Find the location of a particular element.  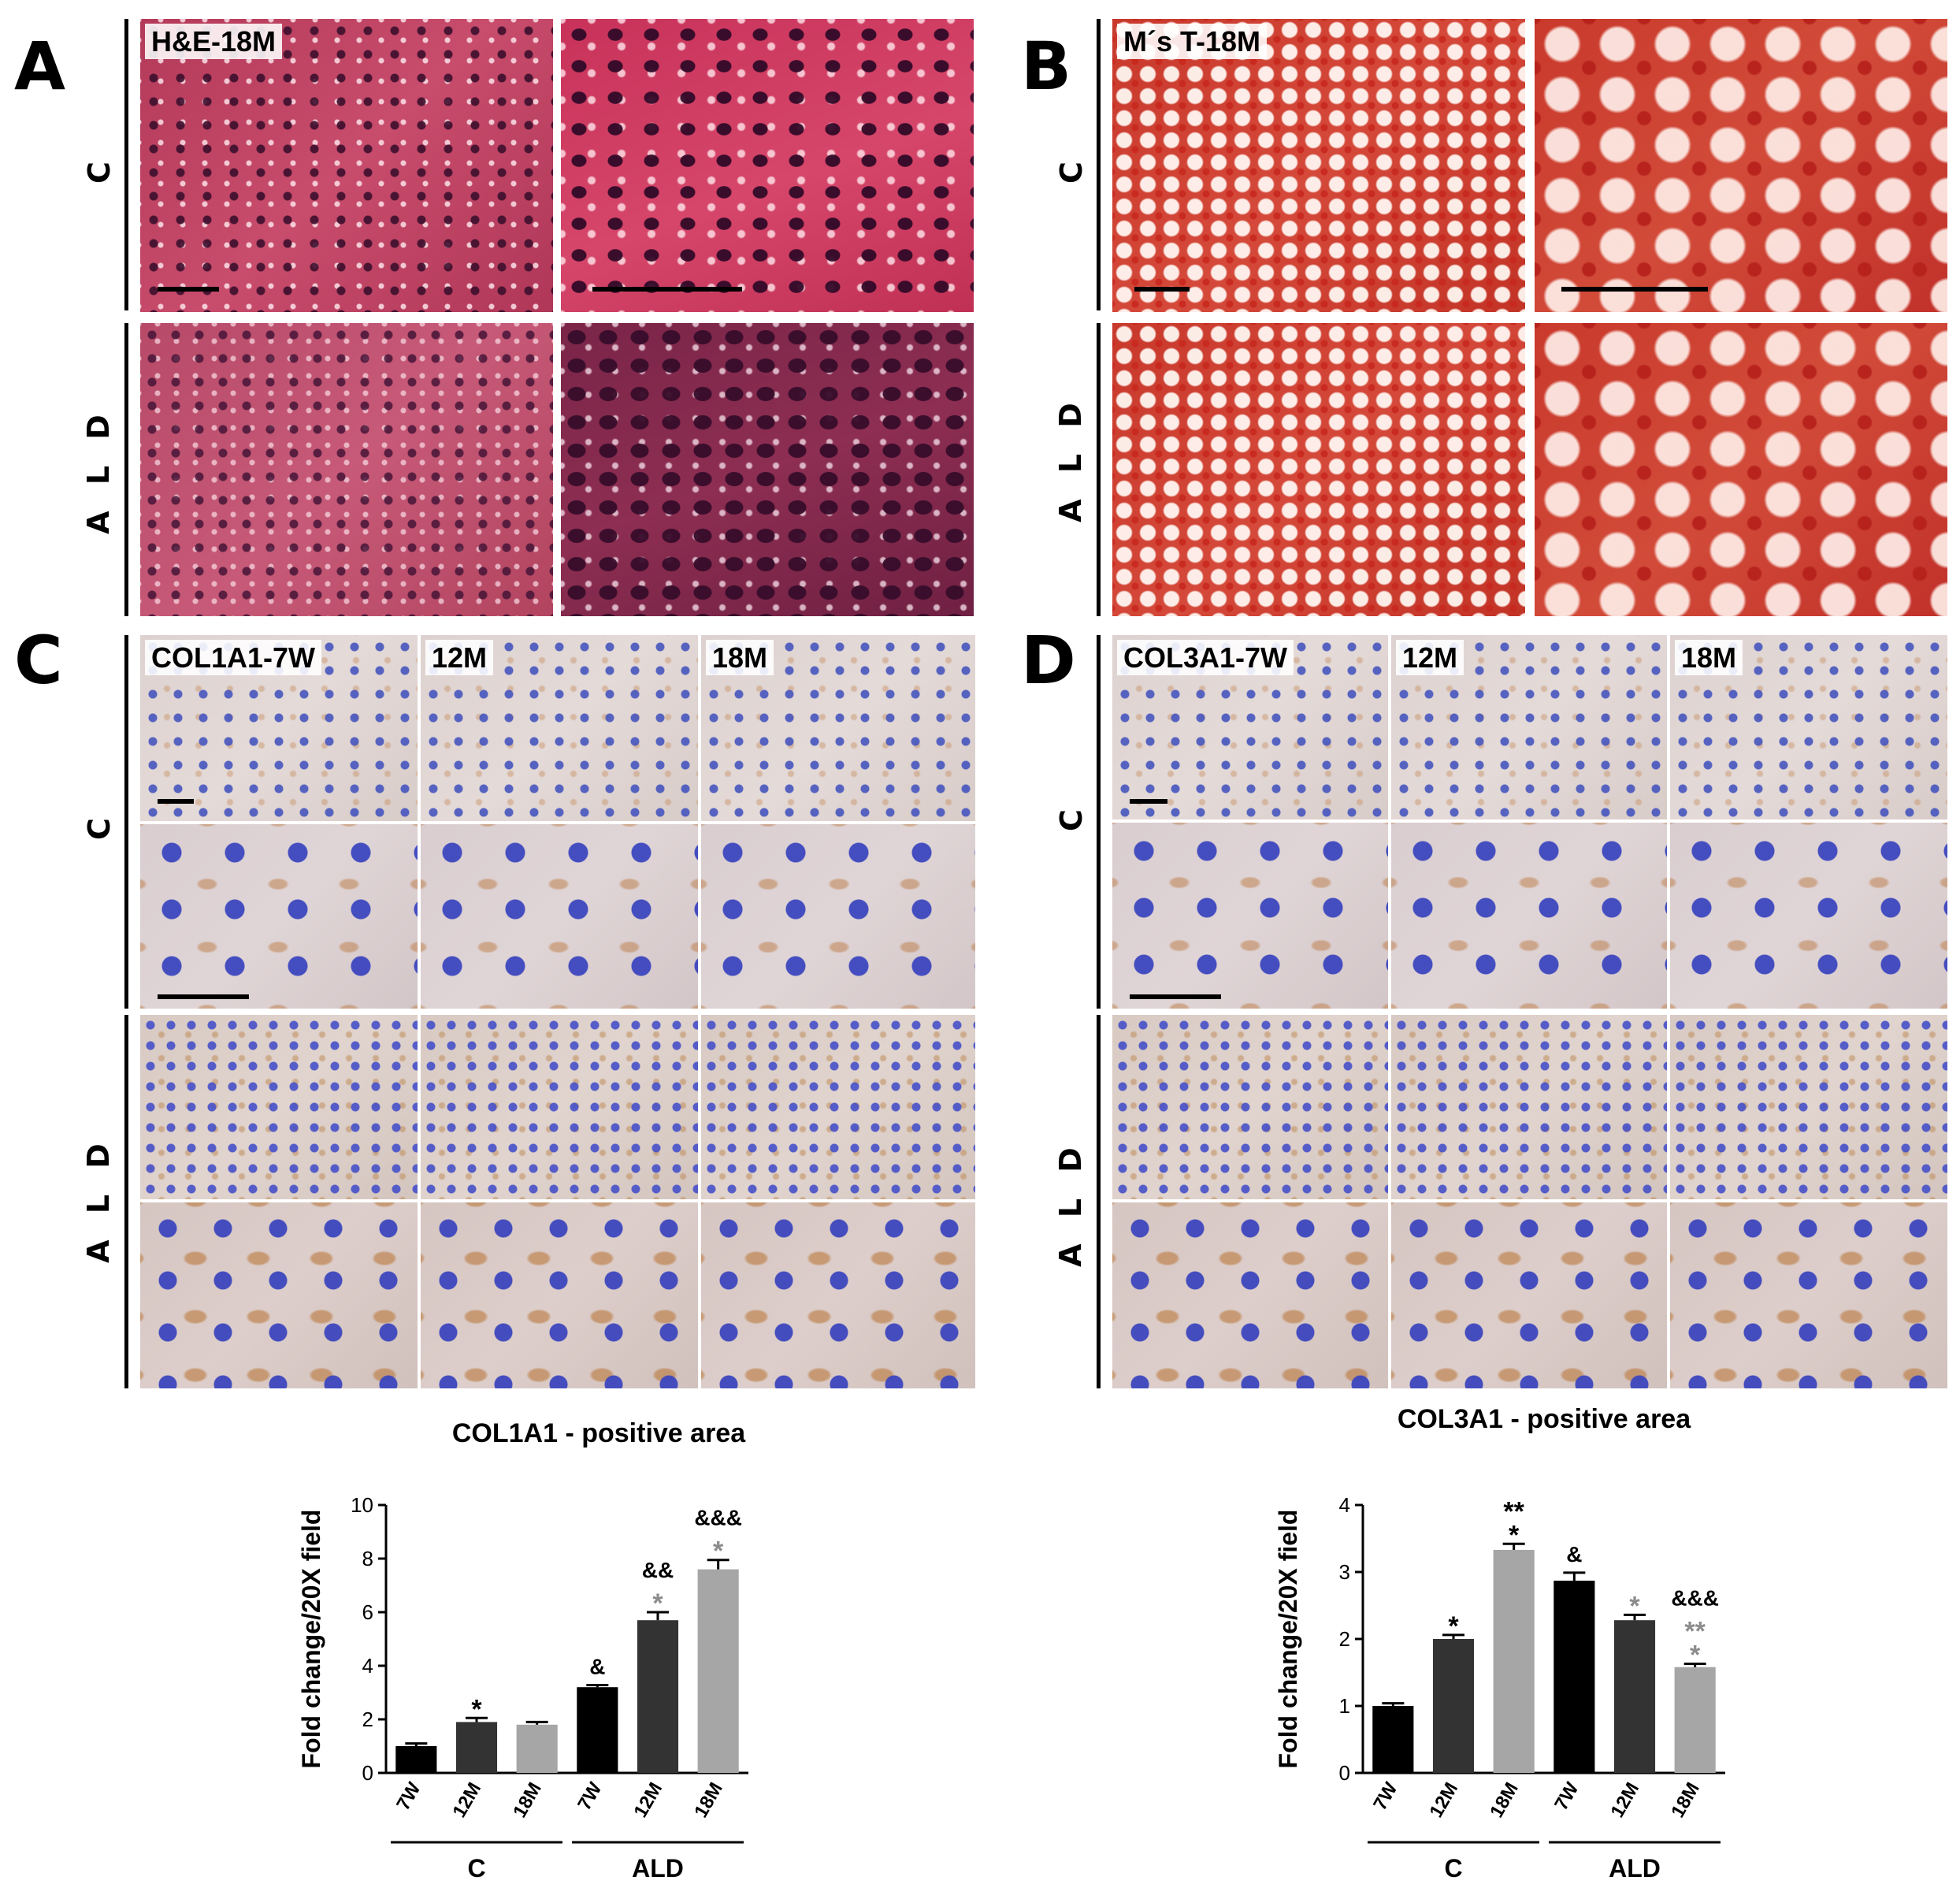

panel-d-col3a1-ald-18m-zoom is located at coordinates (1808, 1295).